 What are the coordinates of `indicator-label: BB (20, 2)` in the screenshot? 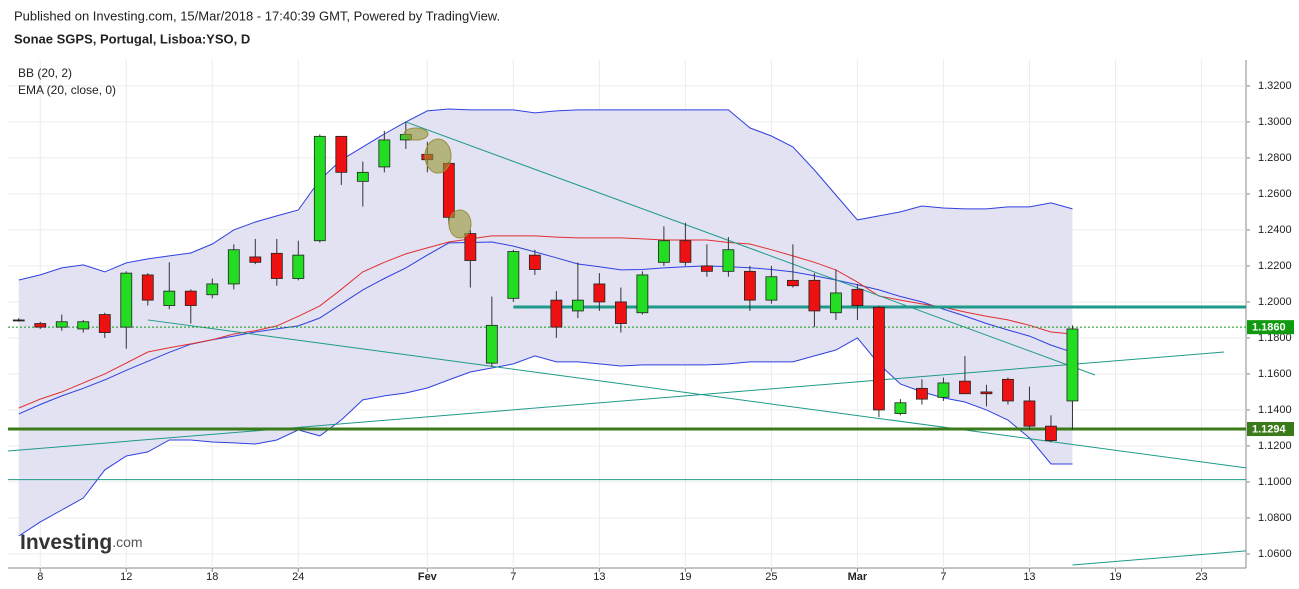 It's located at (45, 73).